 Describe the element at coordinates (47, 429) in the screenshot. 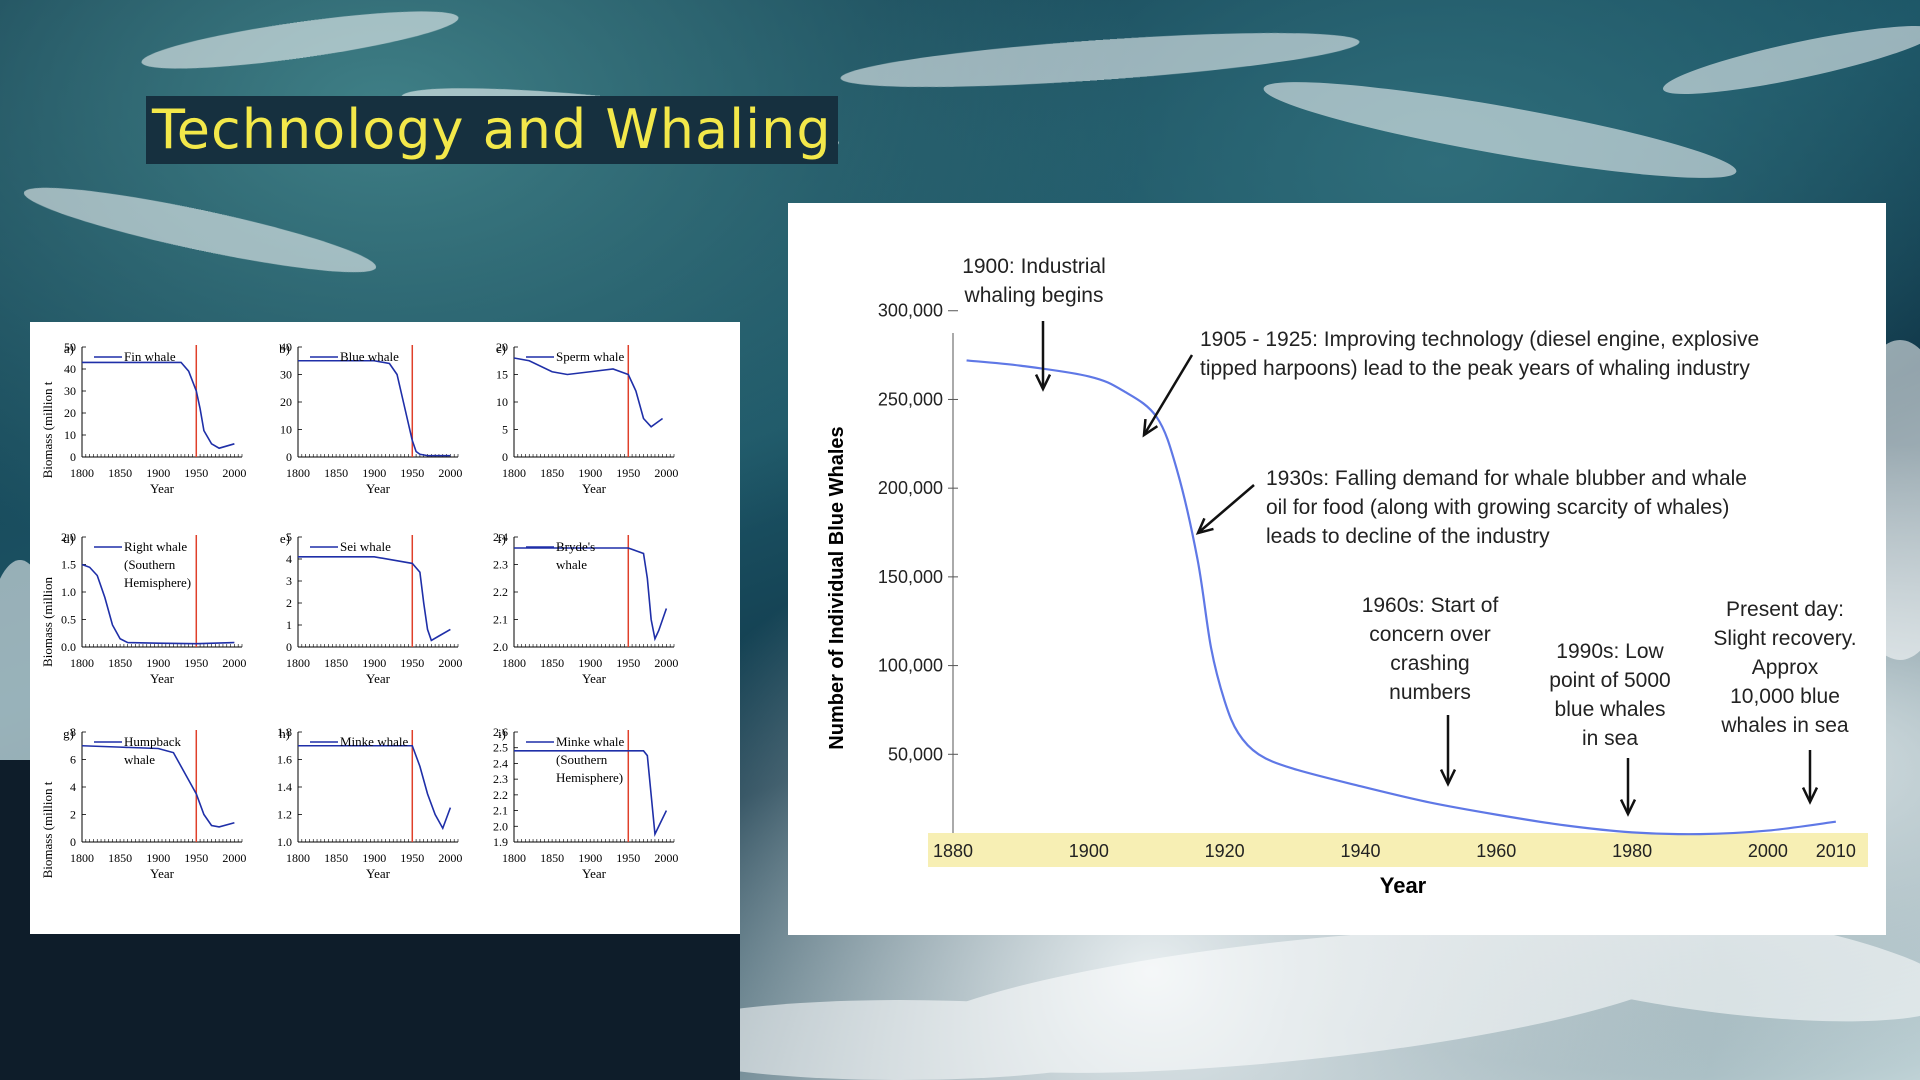

I see `y-axis-label-row1: Biomass (million t` at that location.